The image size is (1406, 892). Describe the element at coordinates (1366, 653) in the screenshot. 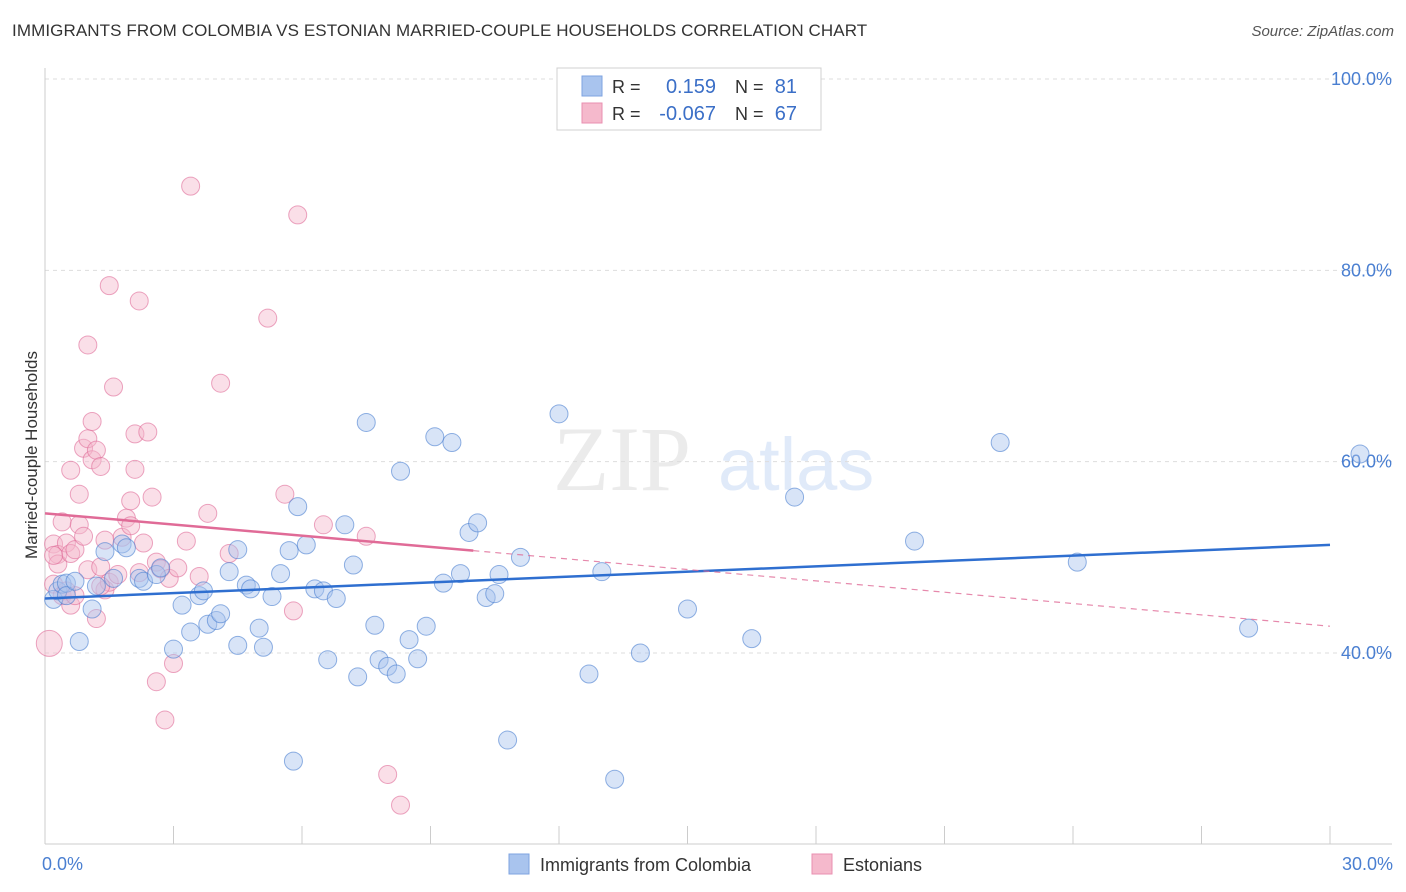

I see `y-tick-label-0: 40.0%` at that location.